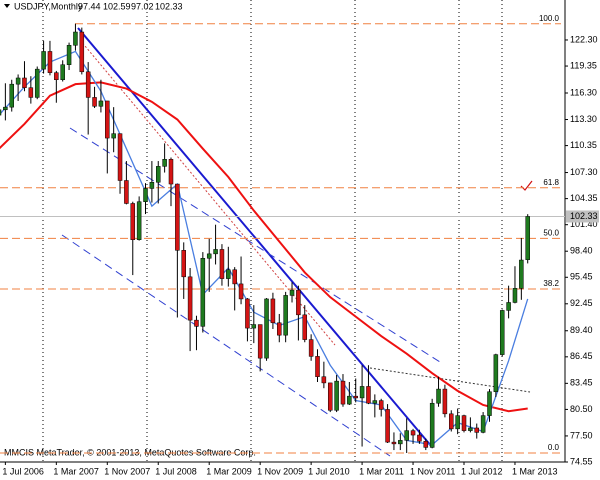 Image resolution: width=600 pixels, height=480 pixels. Describe the element at coordinates (584, 39) in the screenshot. I see `y-tick-label: 122.30` at that location.